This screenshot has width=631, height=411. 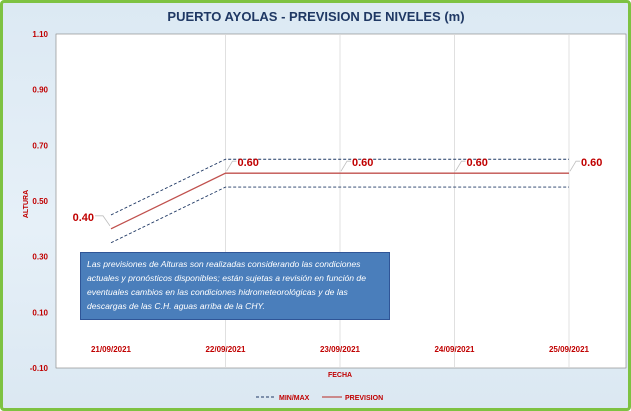 What do you see at coordinates (40, 90) in the screenshot?
I see `y-tick-label: 0.90` at bounding box center [40, 90].